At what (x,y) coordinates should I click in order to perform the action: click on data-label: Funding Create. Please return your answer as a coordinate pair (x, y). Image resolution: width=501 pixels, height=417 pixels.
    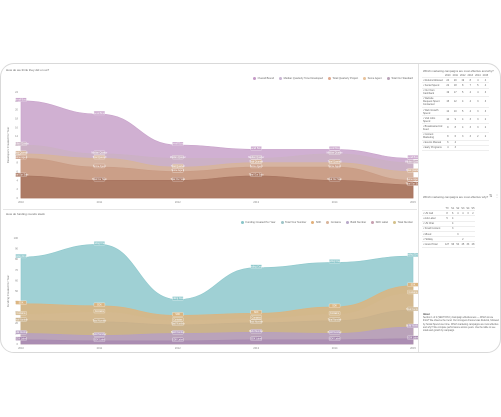
    Looking at the image, I should click on (256, 266).